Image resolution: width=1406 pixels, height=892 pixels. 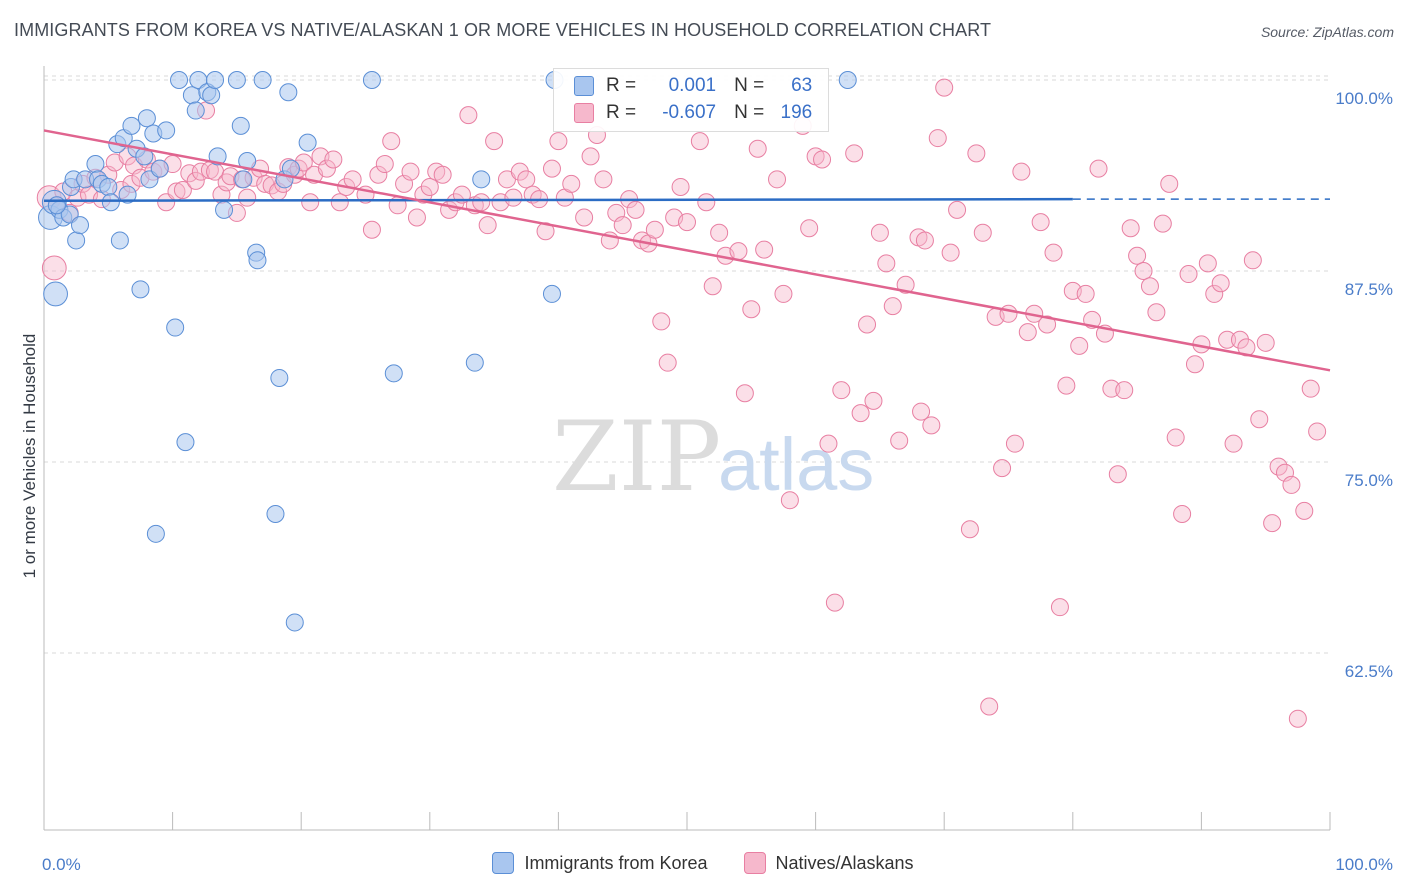 I want to click on series-legend: Immigrants from Korea Natives/Alaskans, so click(x=703, y=863).